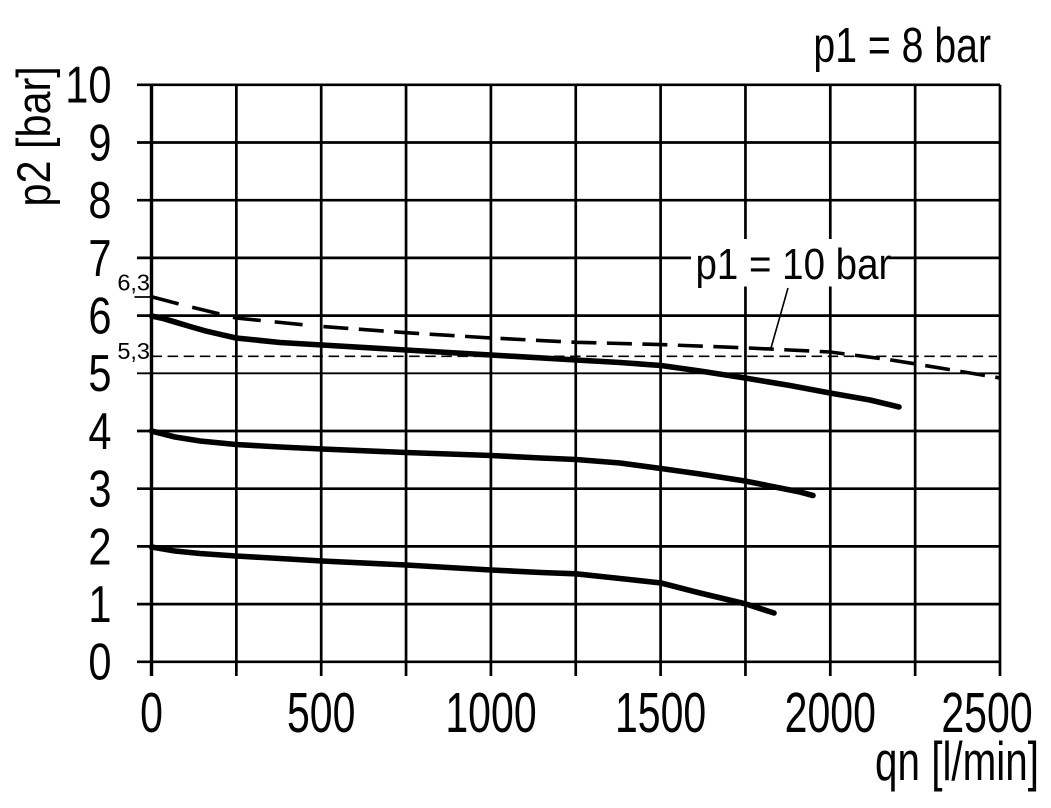  I want to click on svg-text: 5,3, so click(133, 351).